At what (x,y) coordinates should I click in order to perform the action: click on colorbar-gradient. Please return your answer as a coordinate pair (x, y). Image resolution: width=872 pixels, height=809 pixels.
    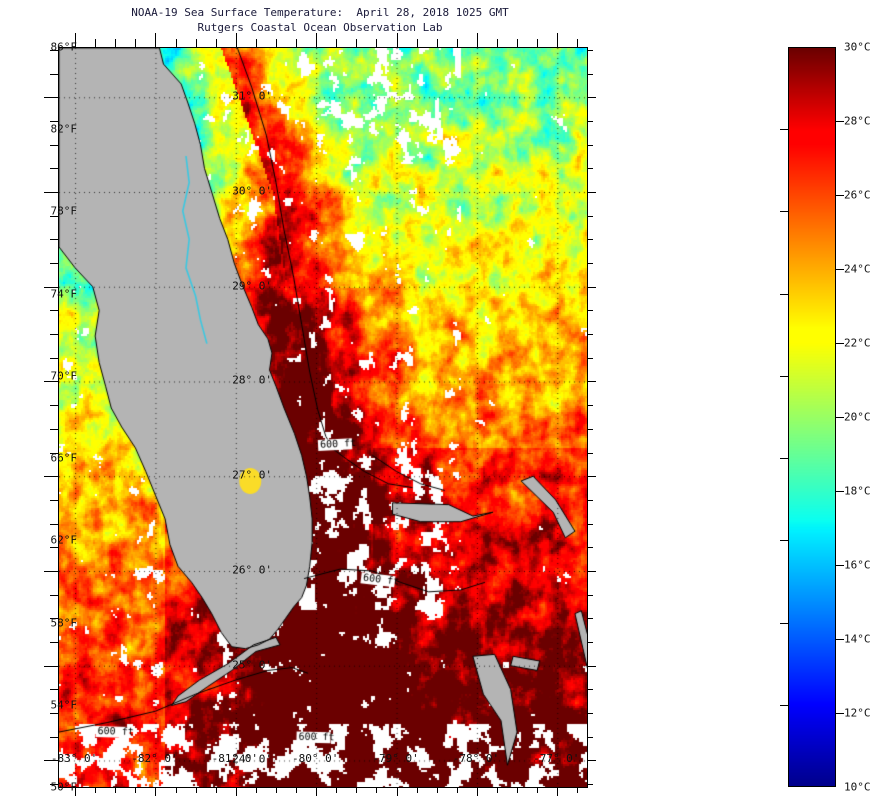
    Looking at the image, I should click on (812, 417).